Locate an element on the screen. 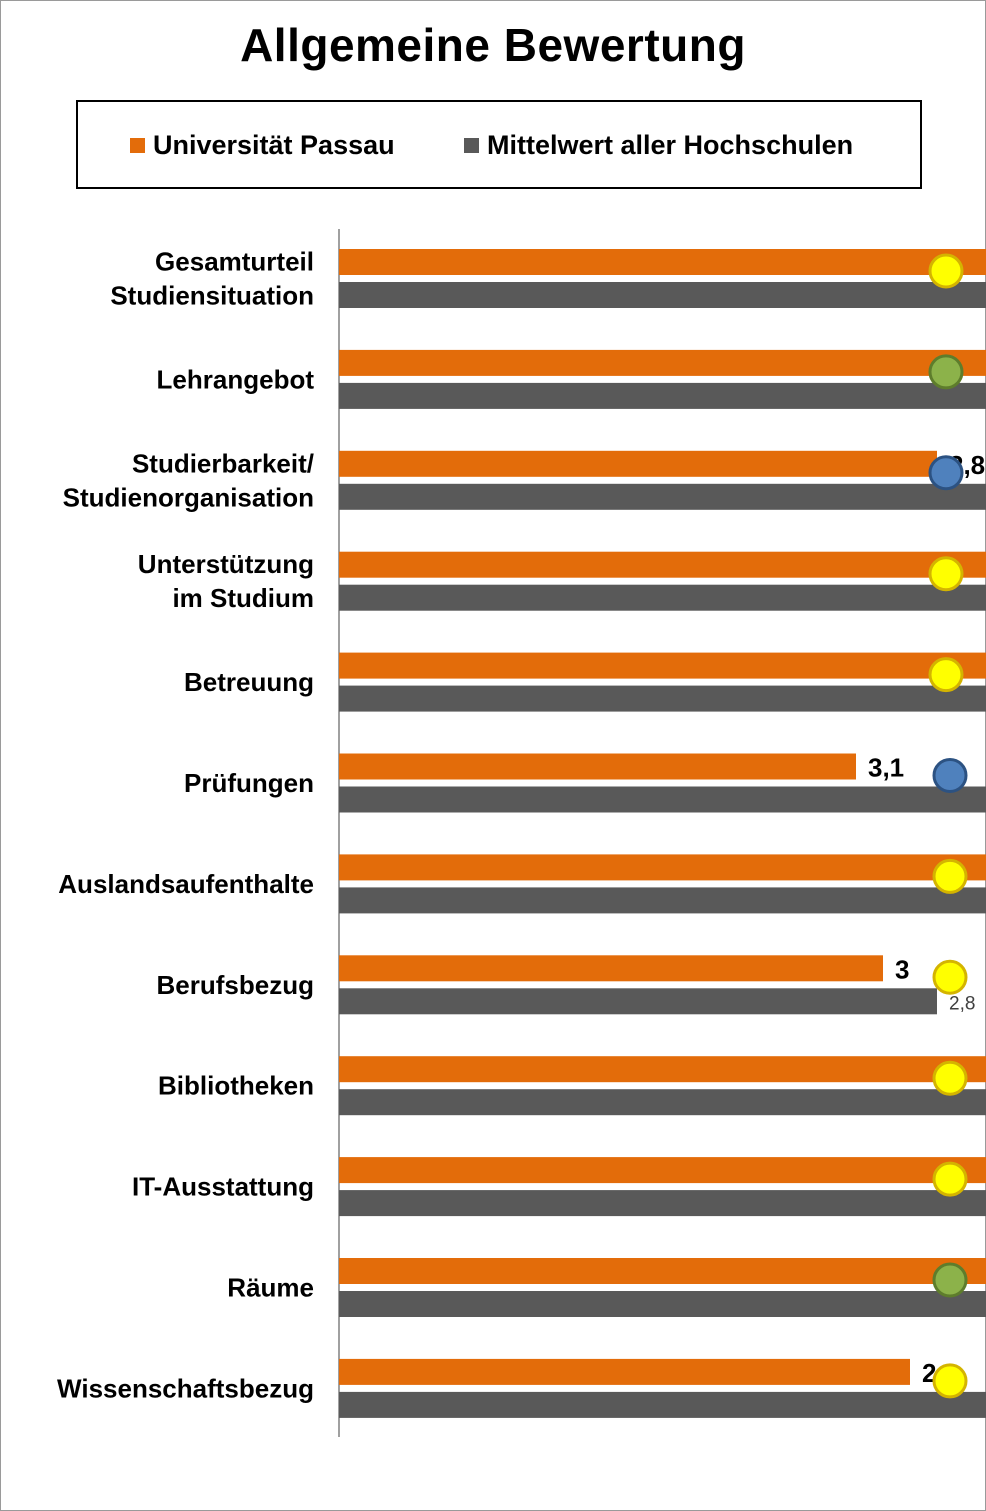 The width and height of the screenshot is (986, 1511). data-label: 3,1 is located at coordinates (886, 768).